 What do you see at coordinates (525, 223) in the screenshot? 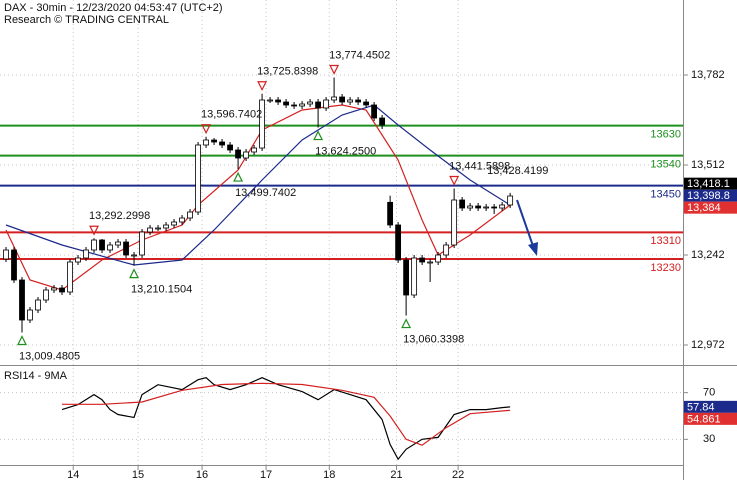
I see `arrow-shaft` at bounding box center [525, 223].